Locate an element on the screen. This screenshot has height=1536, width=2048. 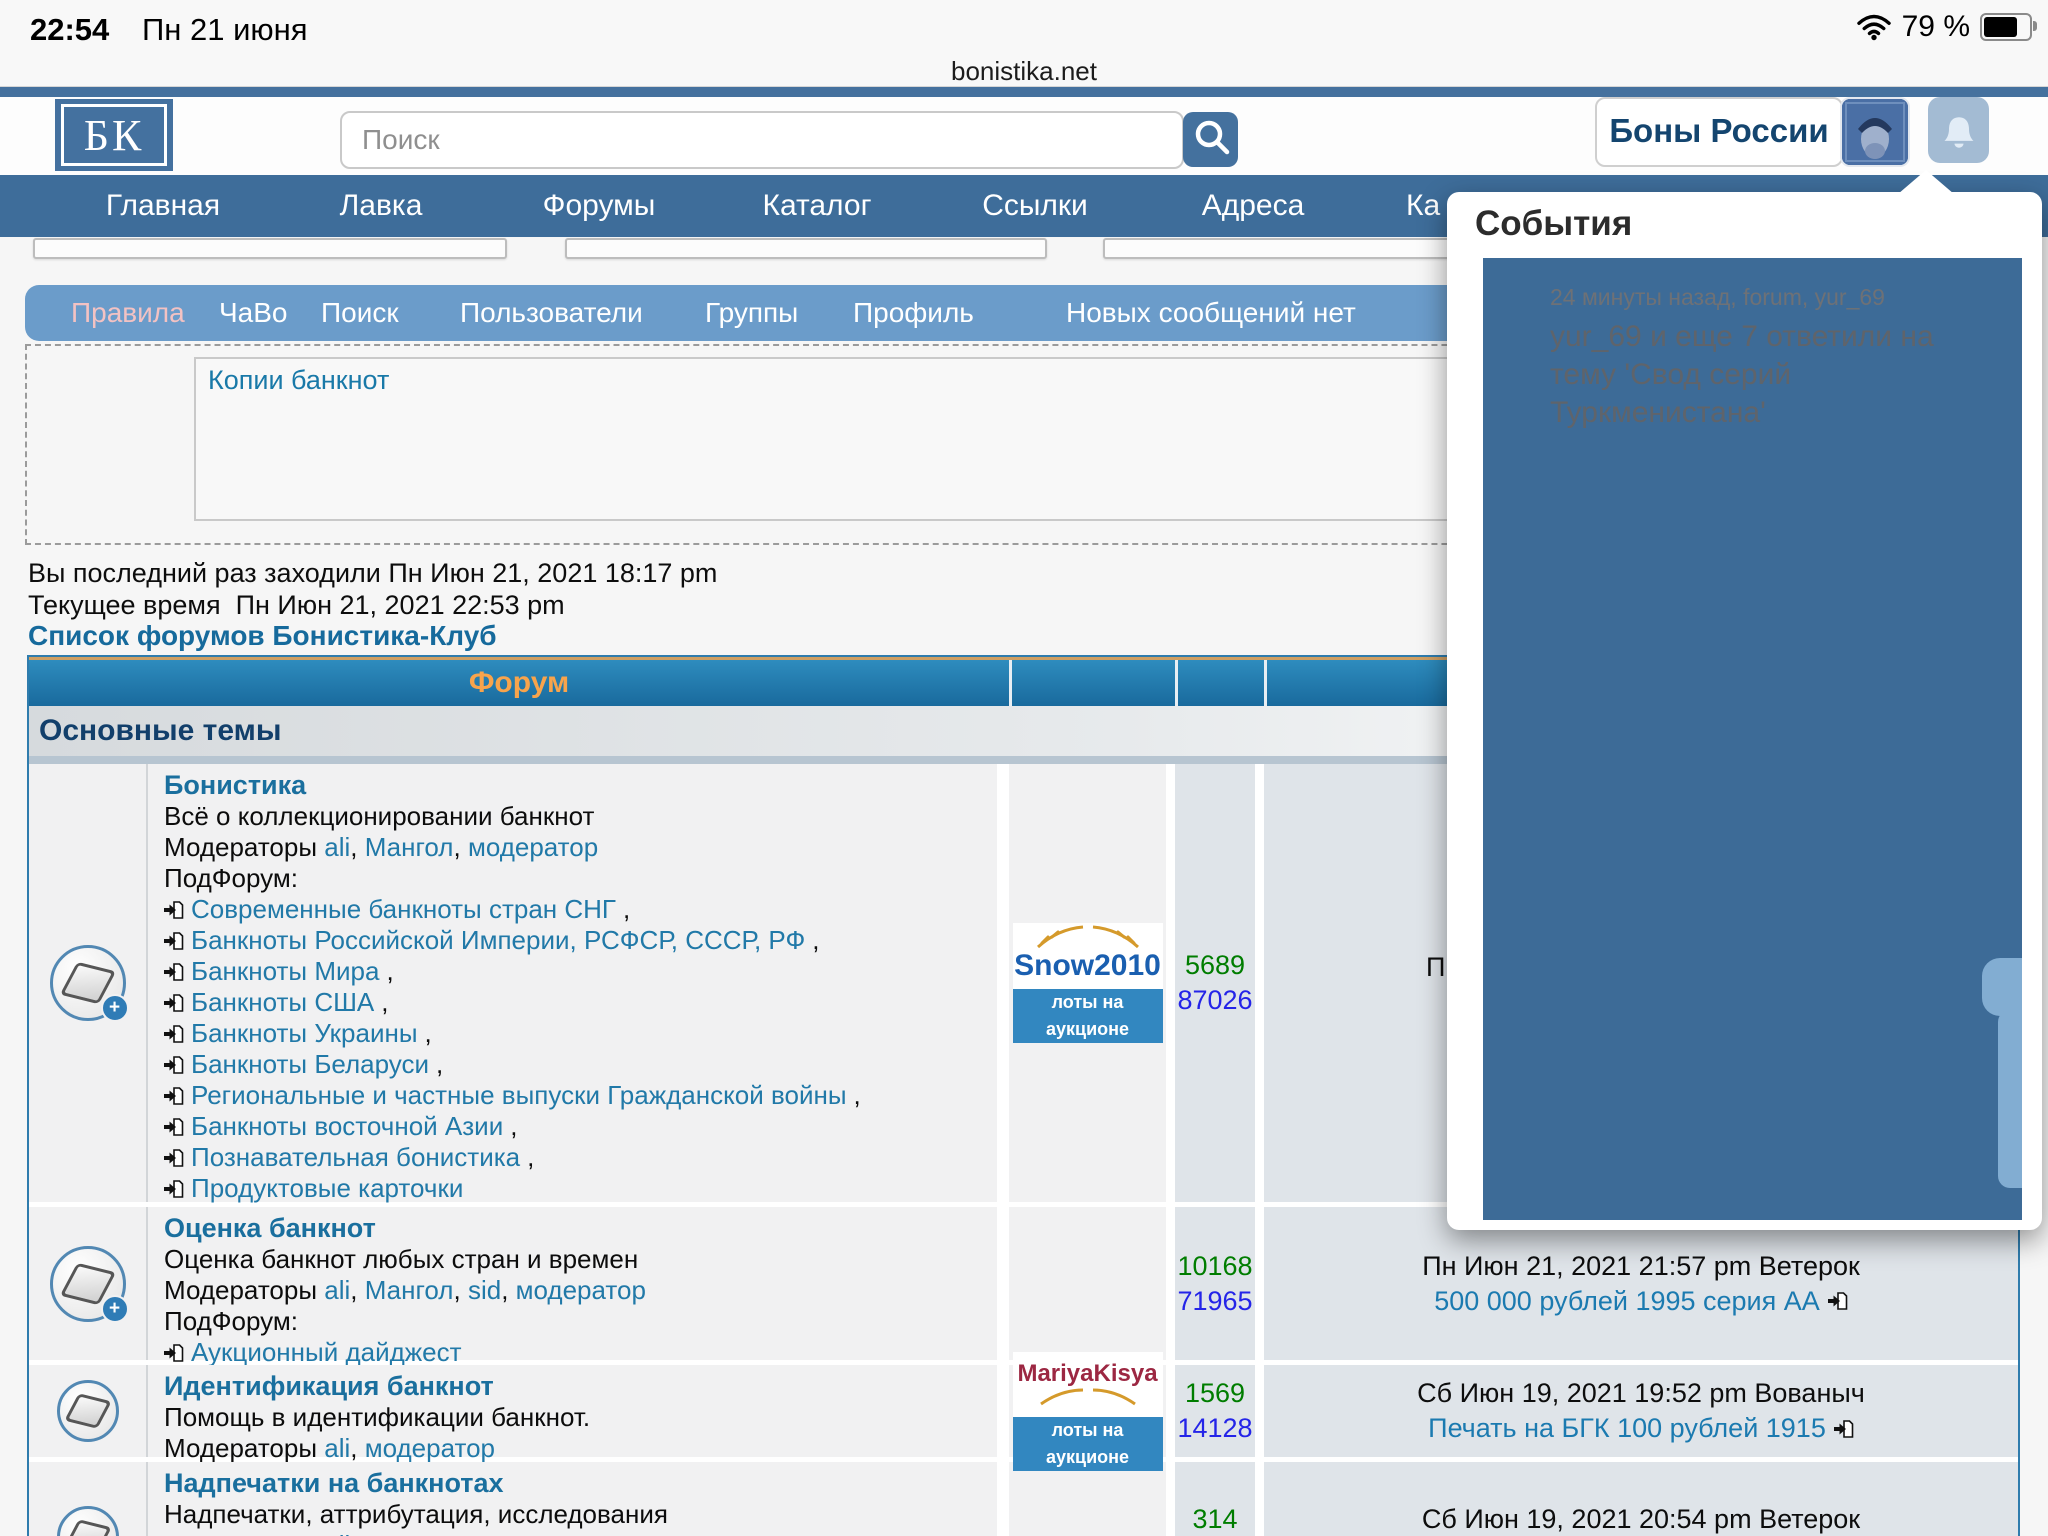
scrollbar-thumb is located at coordinates (2010, 1099).